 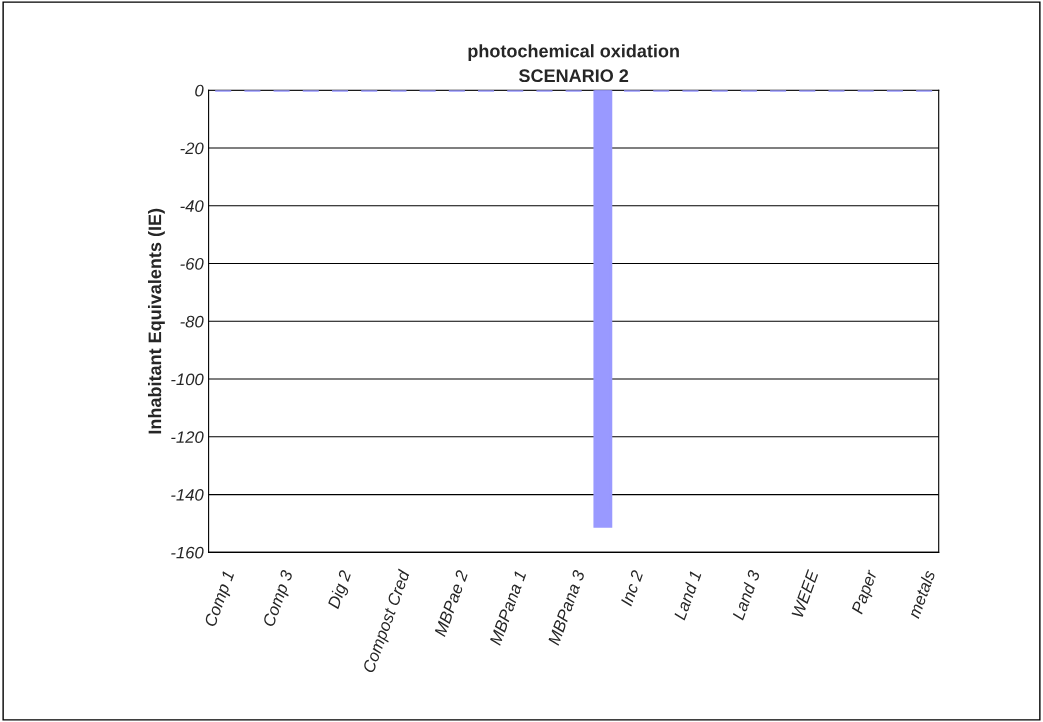 What do you see at coordinates (192, 148) in the screenshot?
I see `y-tick-label: -20` at bounding box center [192, 148].